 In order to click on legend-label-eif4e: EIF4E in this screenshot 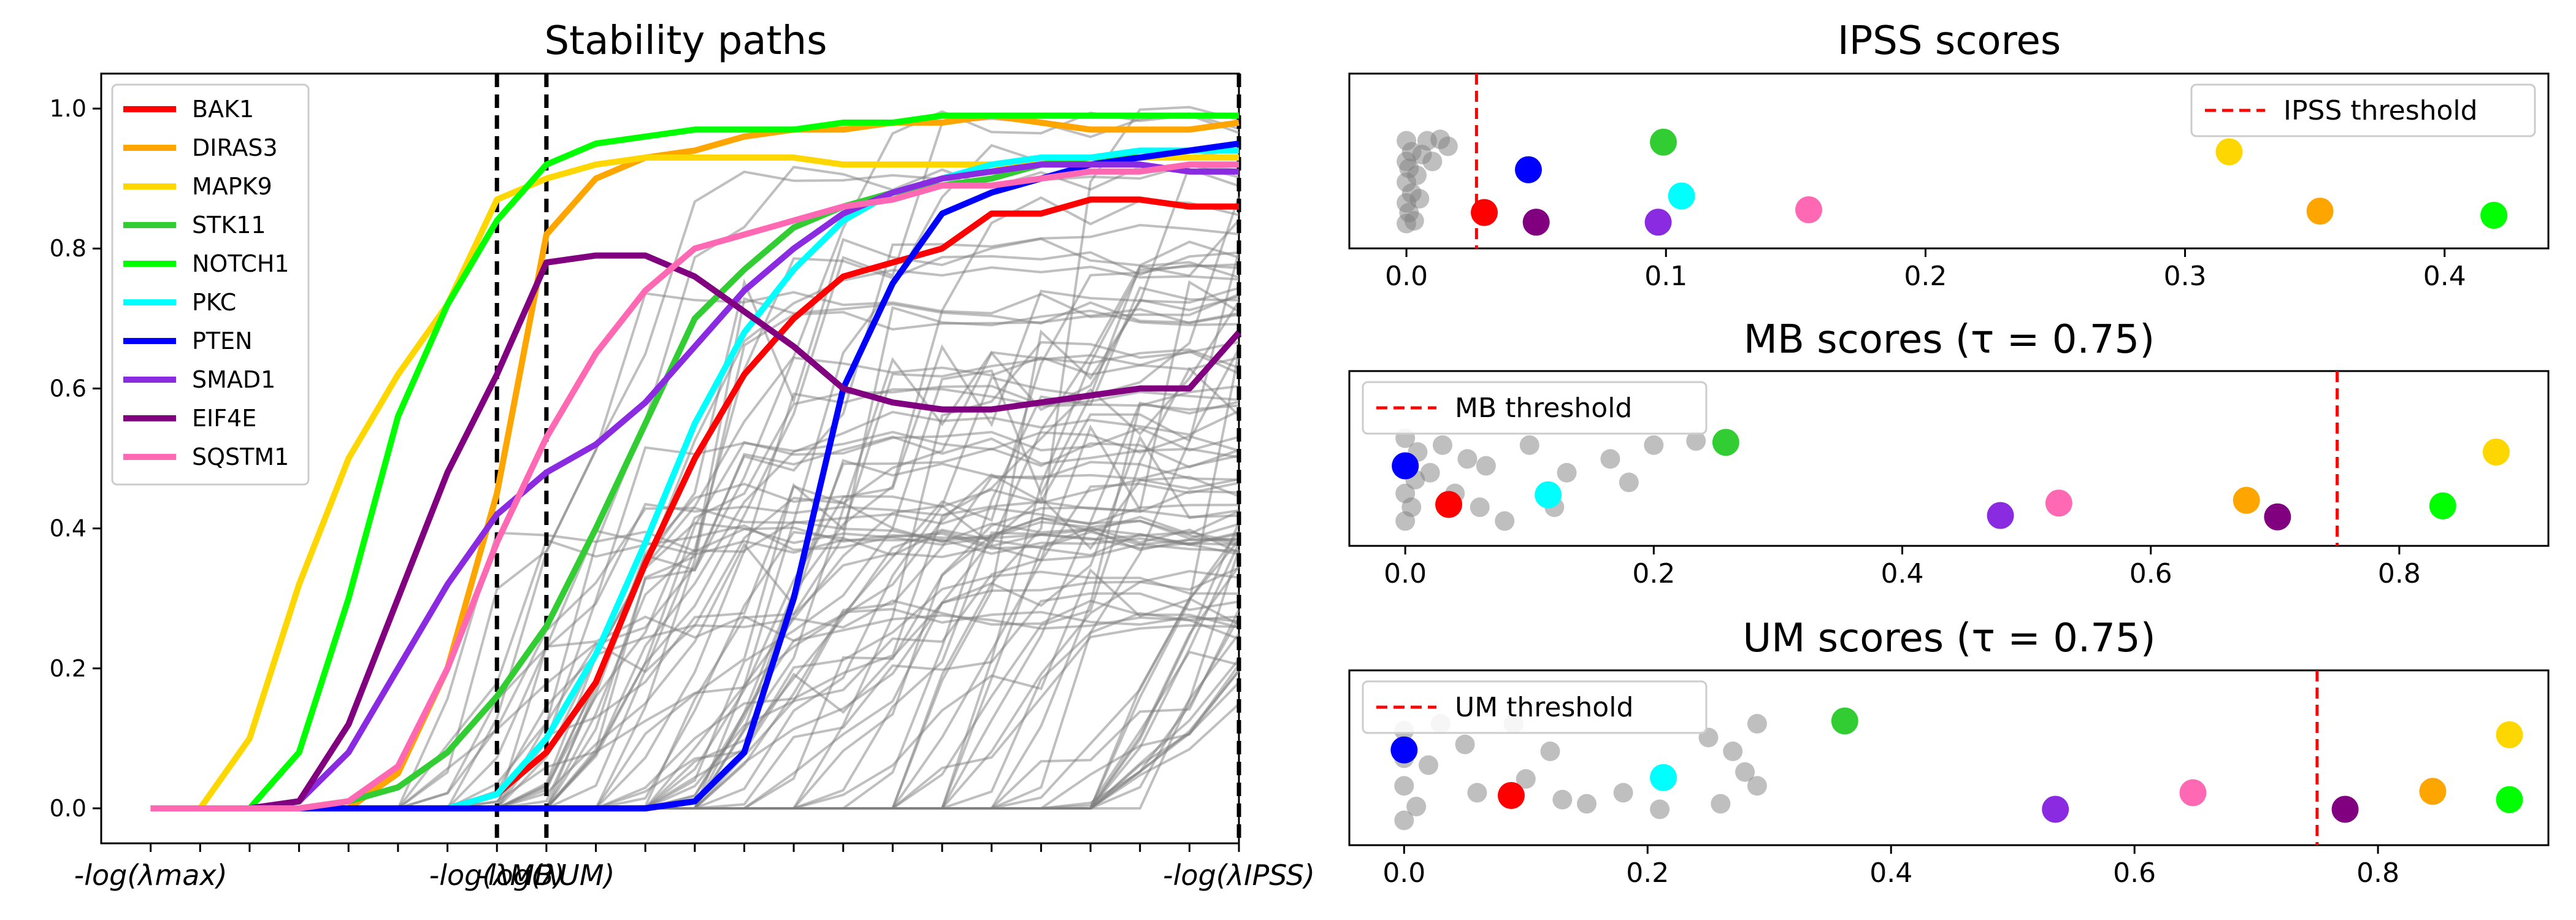, I will do `click(224, 418)`.